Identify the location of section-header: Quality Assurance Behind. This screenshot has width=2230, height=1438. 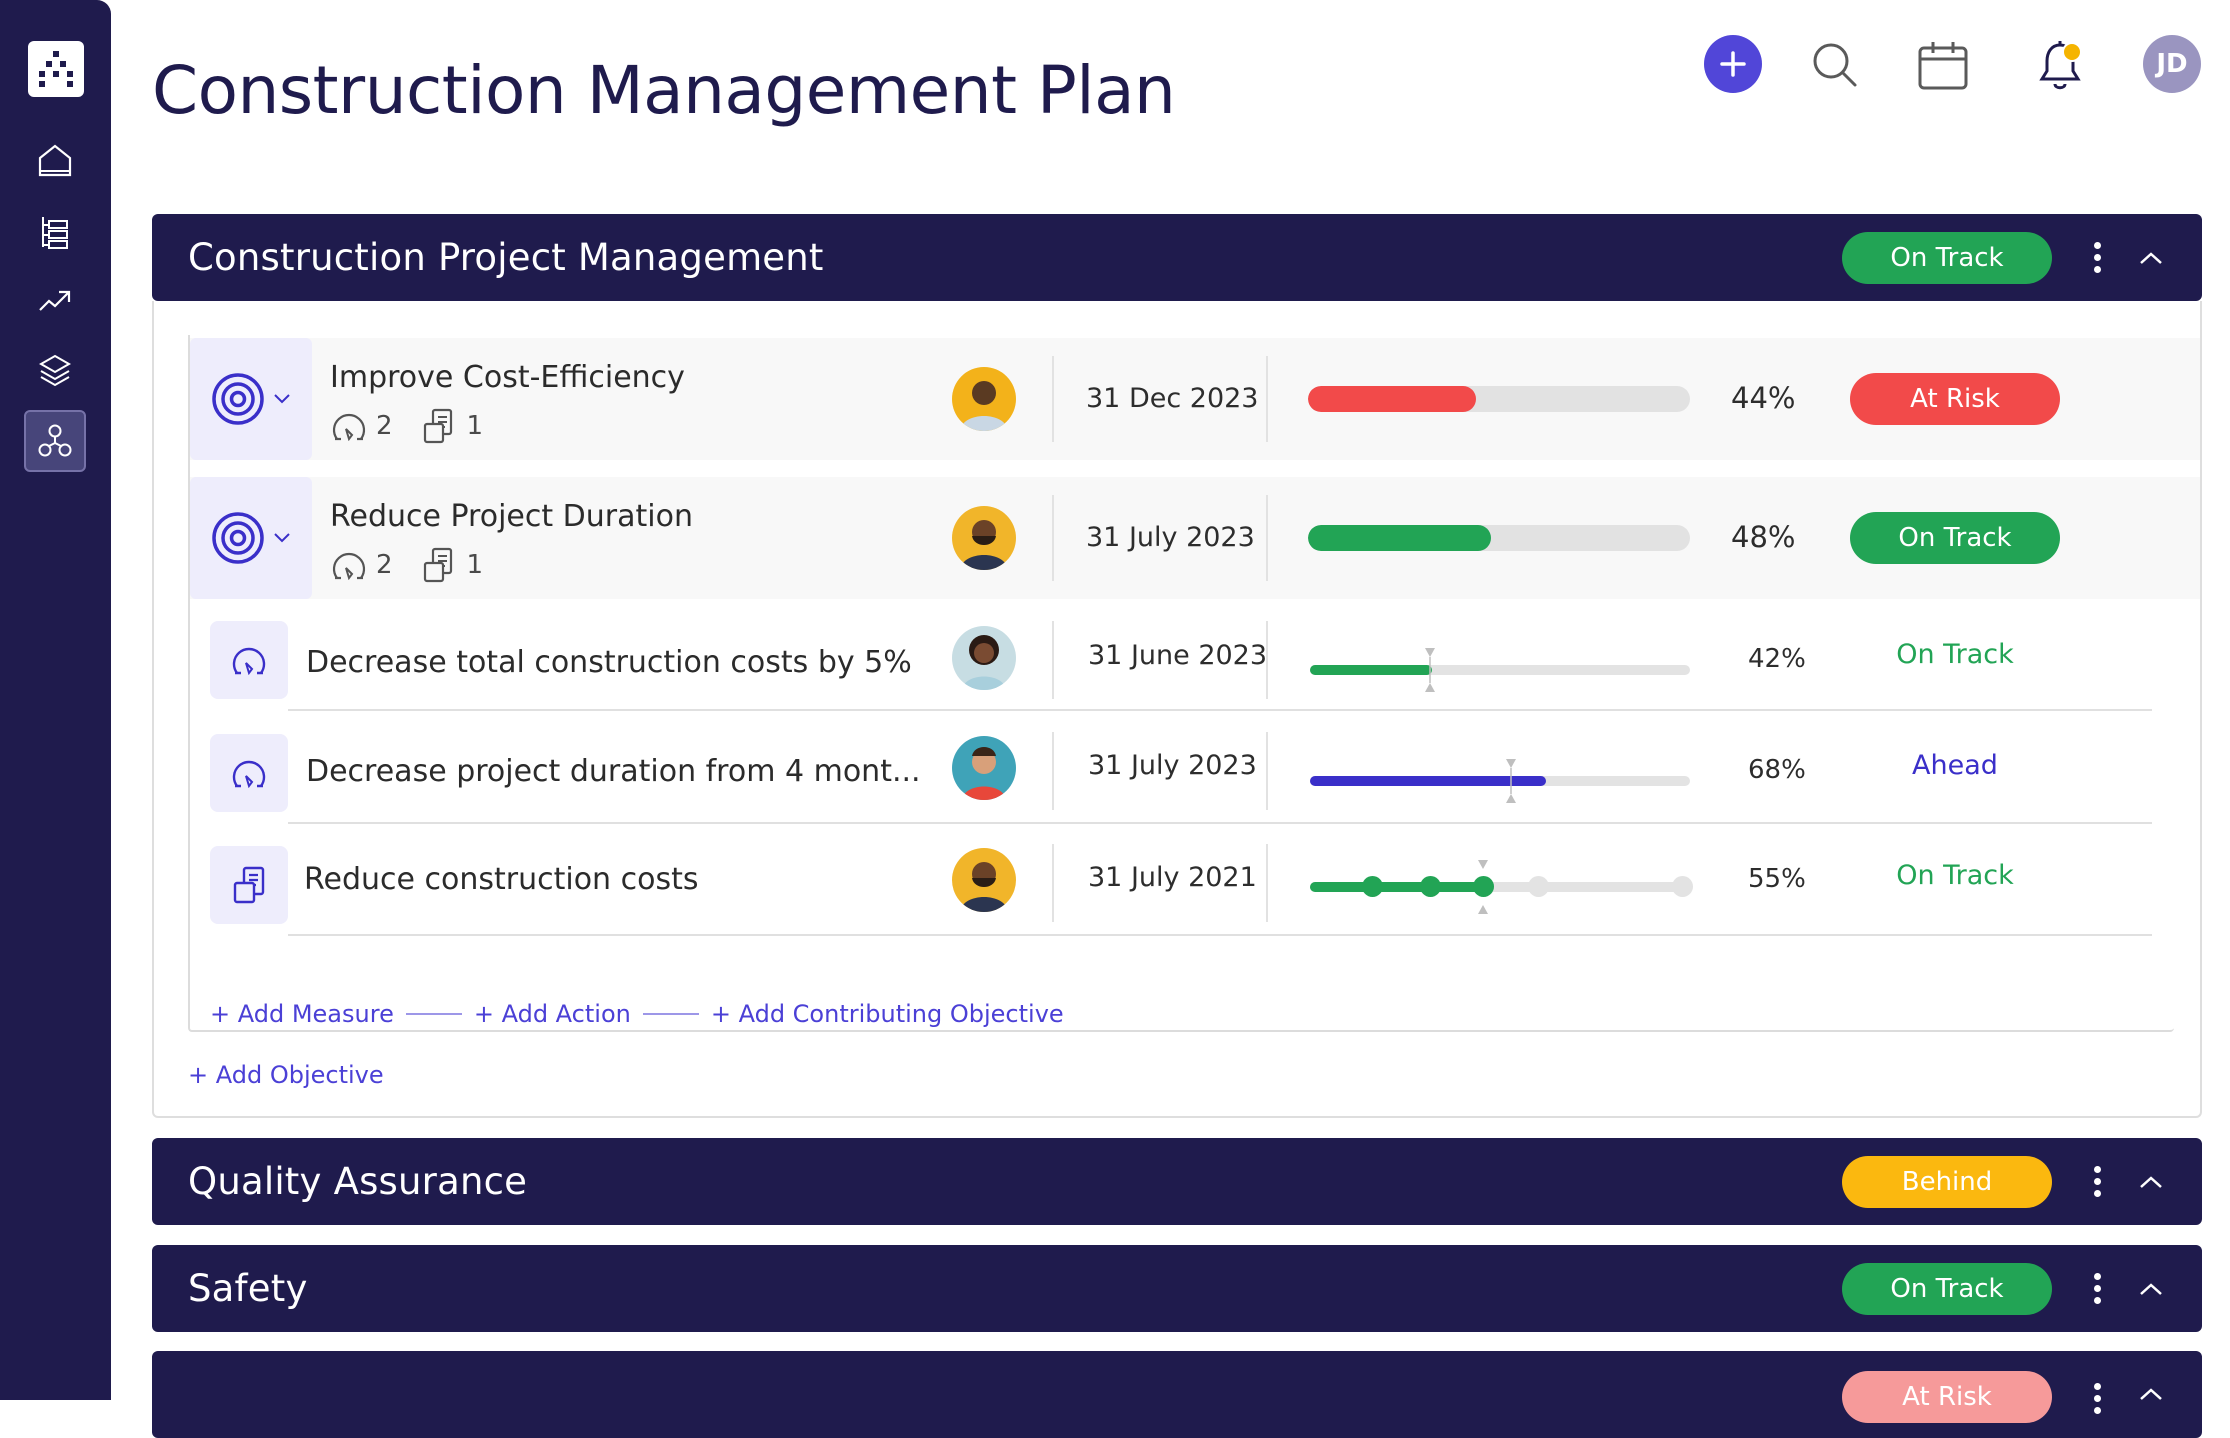
(1177, 1181).